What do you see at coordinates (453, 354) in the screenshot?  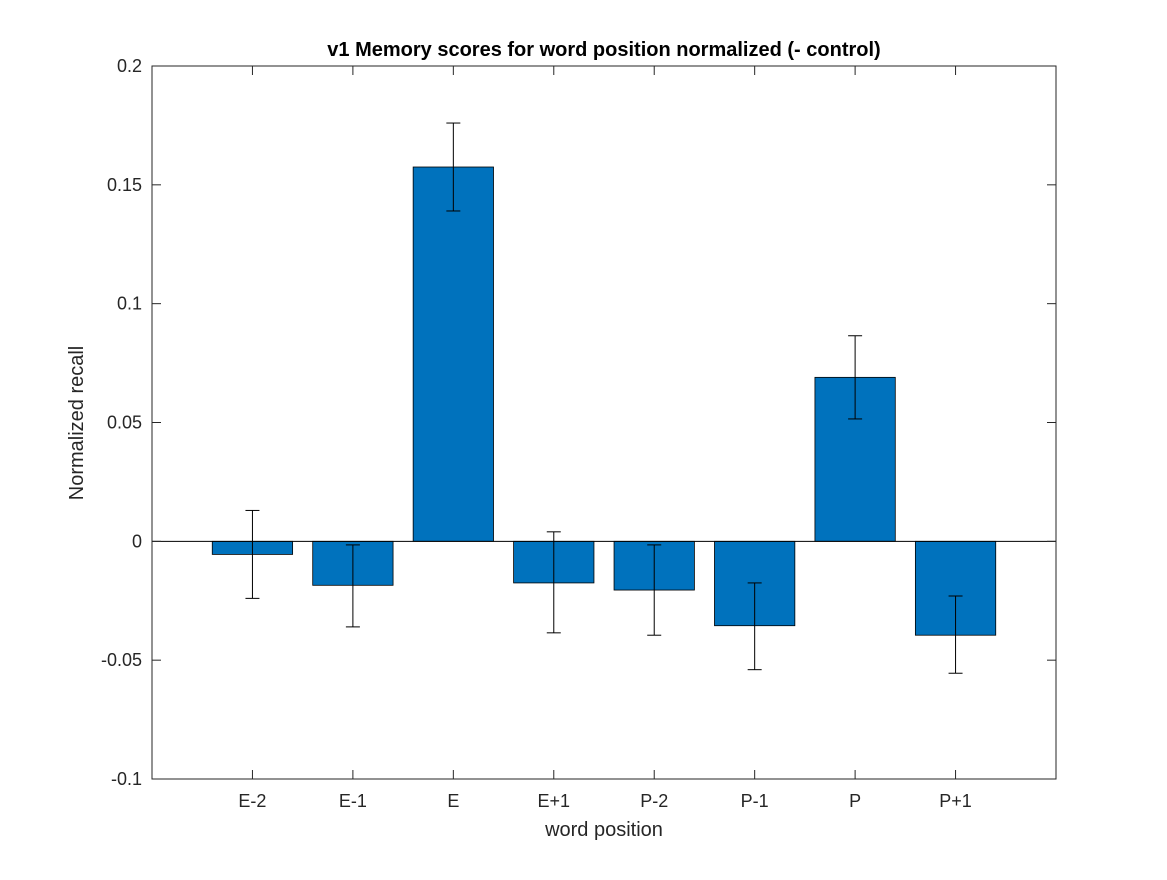 I see `bar-E` at bounding box center [453, 354].